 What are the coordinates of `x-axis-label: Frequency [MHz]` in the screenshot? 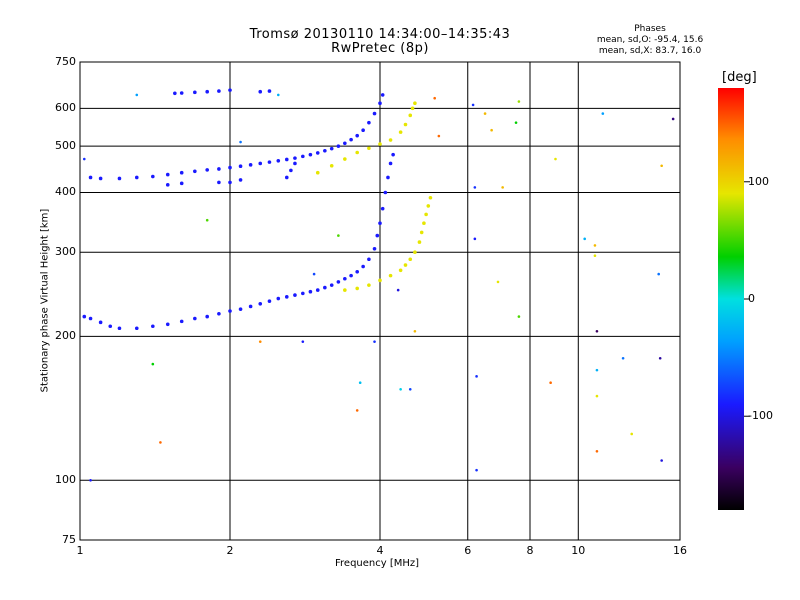 It's located at (377, 563).